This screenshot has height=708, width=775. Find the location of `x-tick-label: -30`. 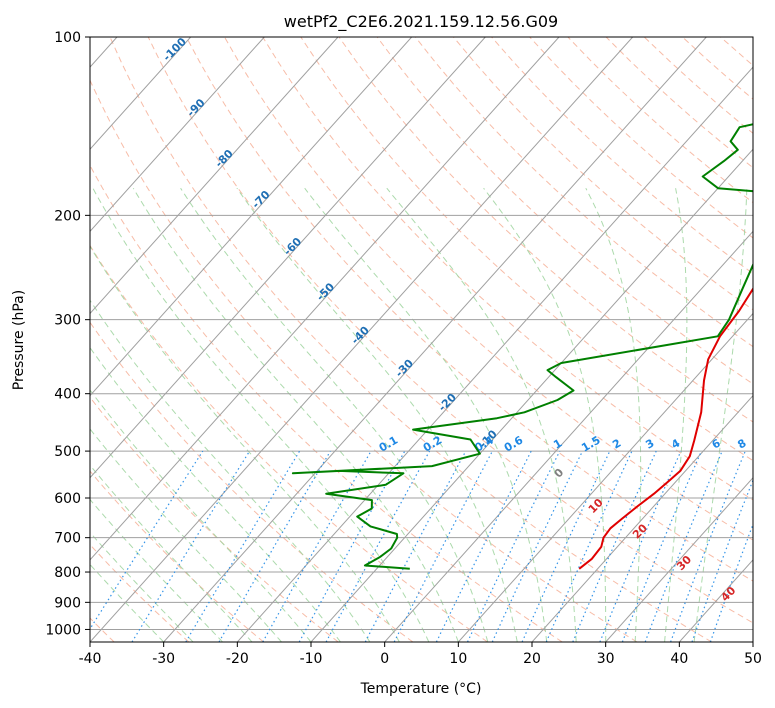

x-tick-label: -30 is located at coordinates (163, 659).